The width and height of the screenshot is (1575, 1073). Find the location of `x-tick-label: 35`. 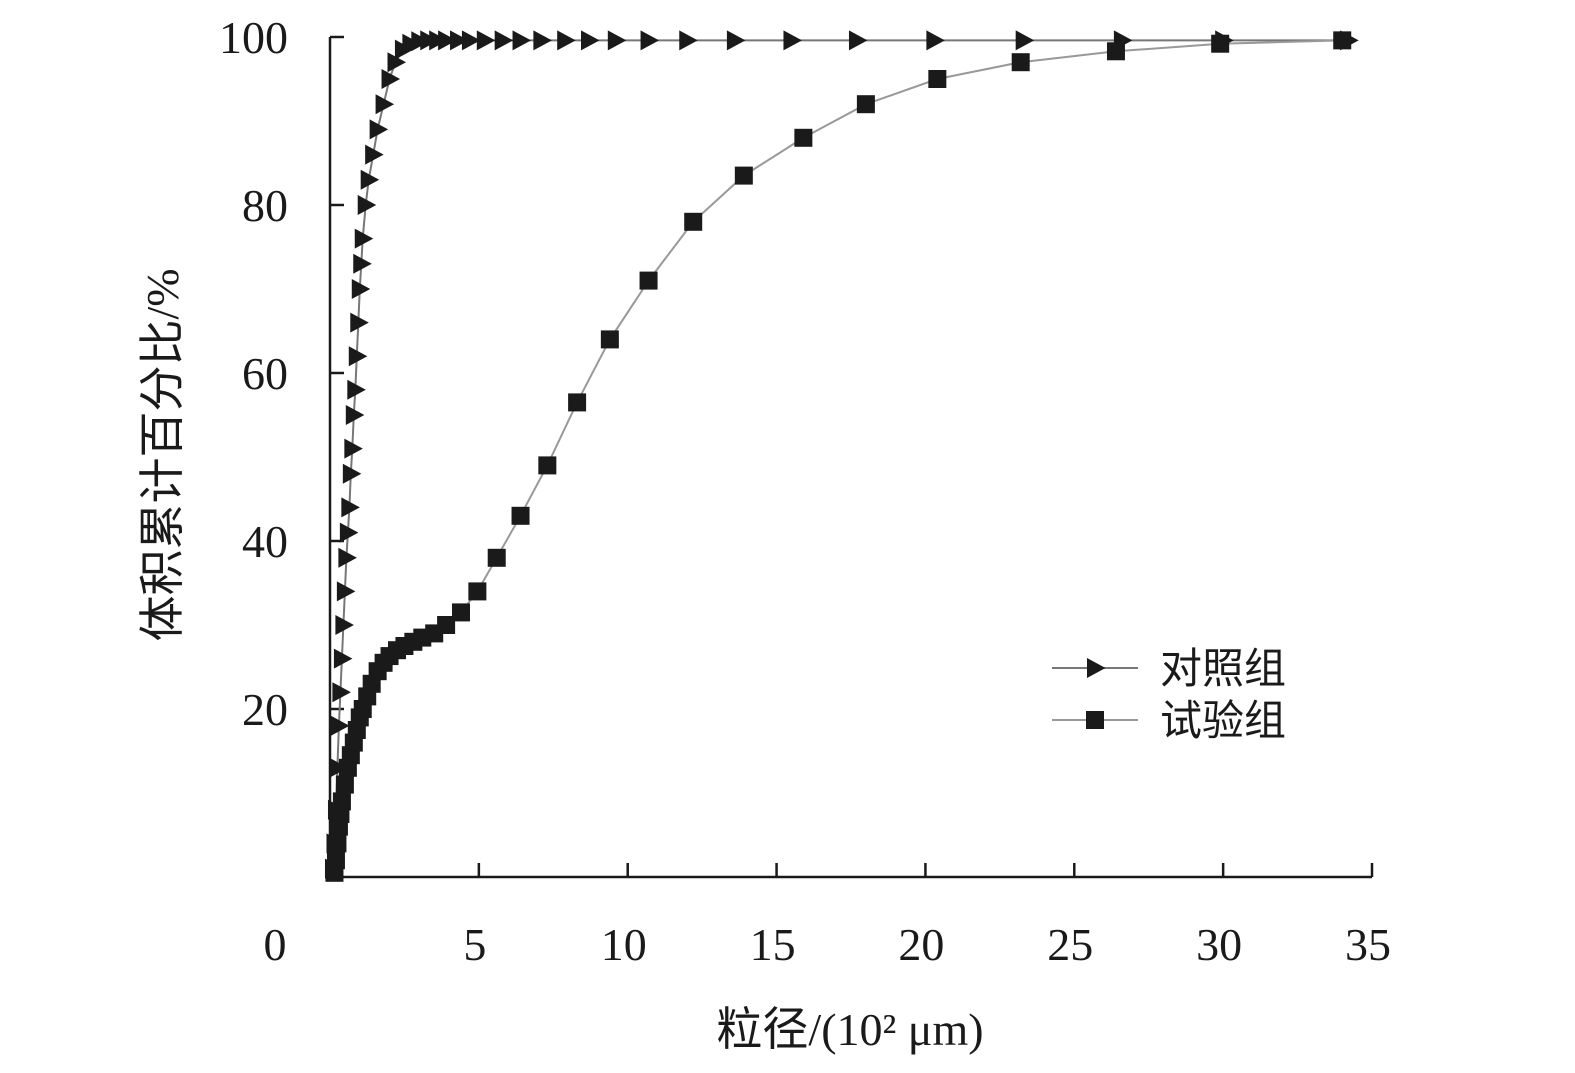

x-tick-label: 35 is located at coordinates (1368, 944).